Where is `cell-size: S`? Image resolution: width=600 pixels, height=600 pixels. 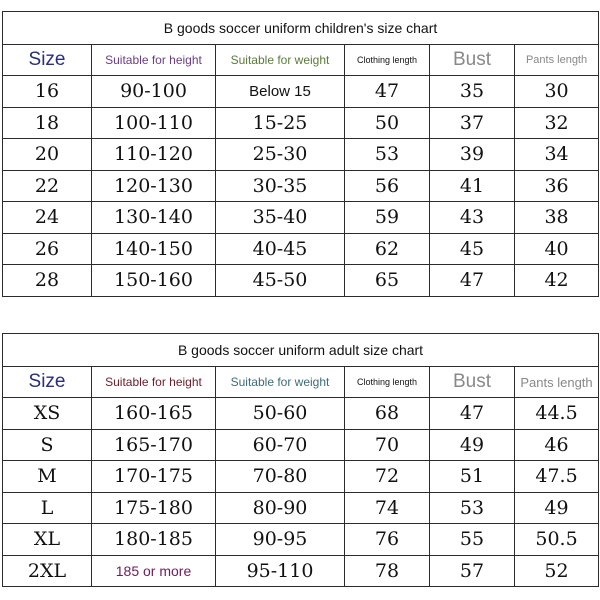
cell-size: S is located at coordinates (47, 444).